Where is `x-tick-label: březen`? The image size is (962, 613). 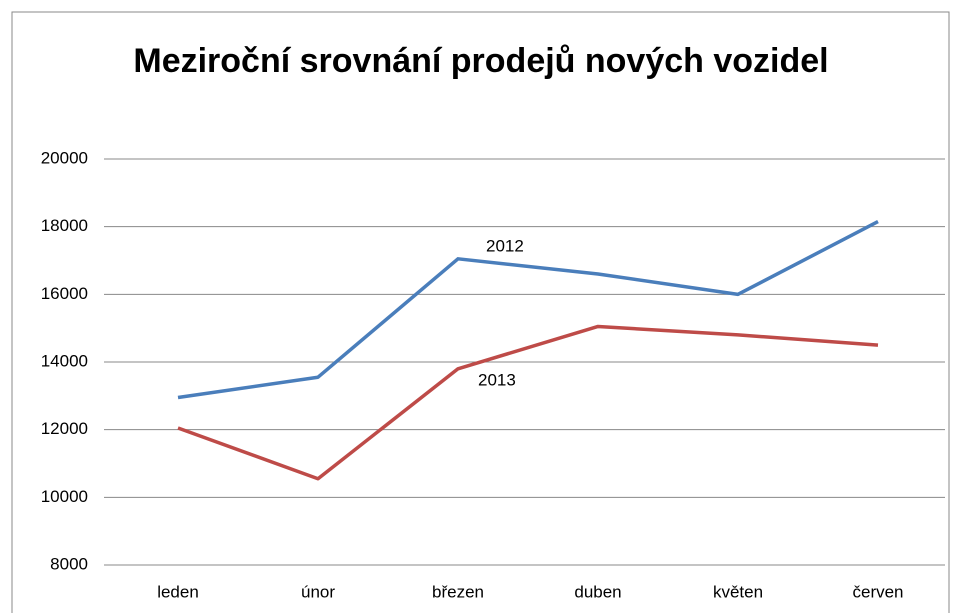
x-tick-label: březen is located at coordinates (458, 591).